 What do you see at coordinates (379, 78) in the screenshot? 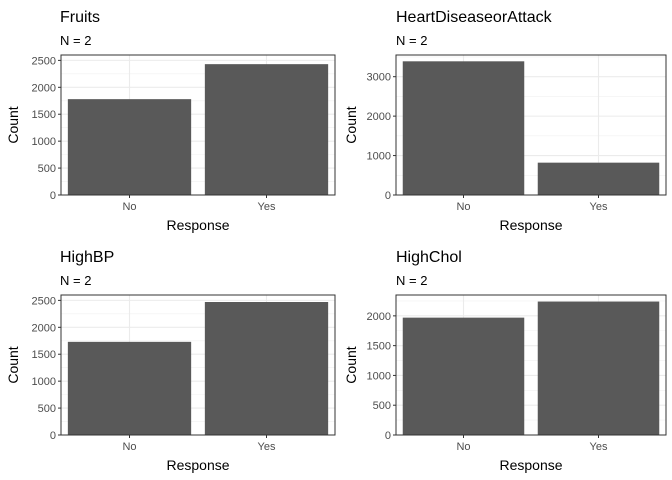
I see `y-tick-label: 3000` at bounding box center [379, 78].